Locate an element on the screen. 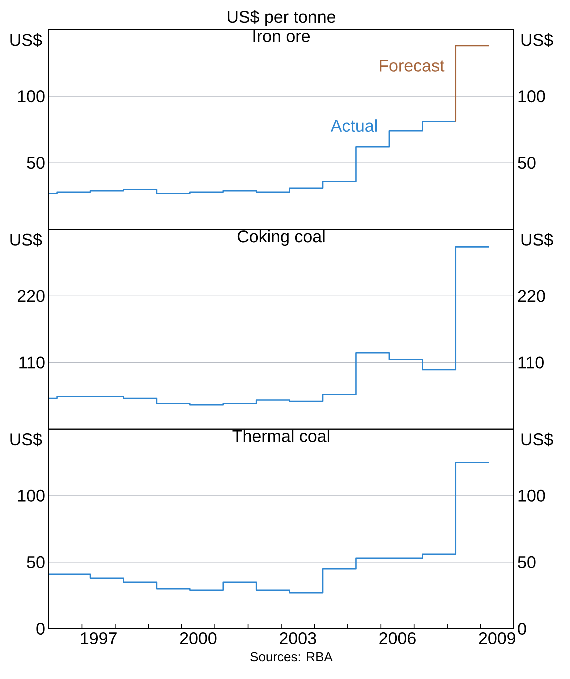  y2-tick-label: 110 is located at coordinates (531, 362).